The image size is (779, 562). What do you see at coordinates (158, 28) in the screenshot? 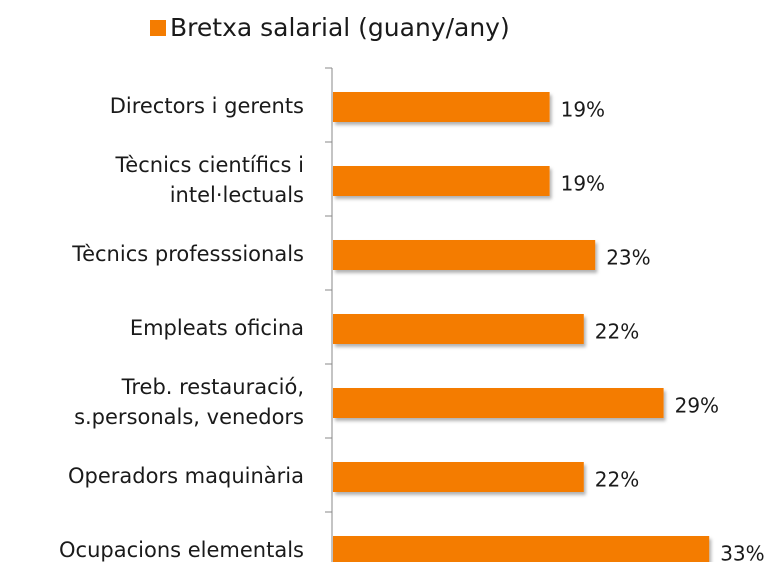
I see `legend-swatch` at bounding box center [158, 28].